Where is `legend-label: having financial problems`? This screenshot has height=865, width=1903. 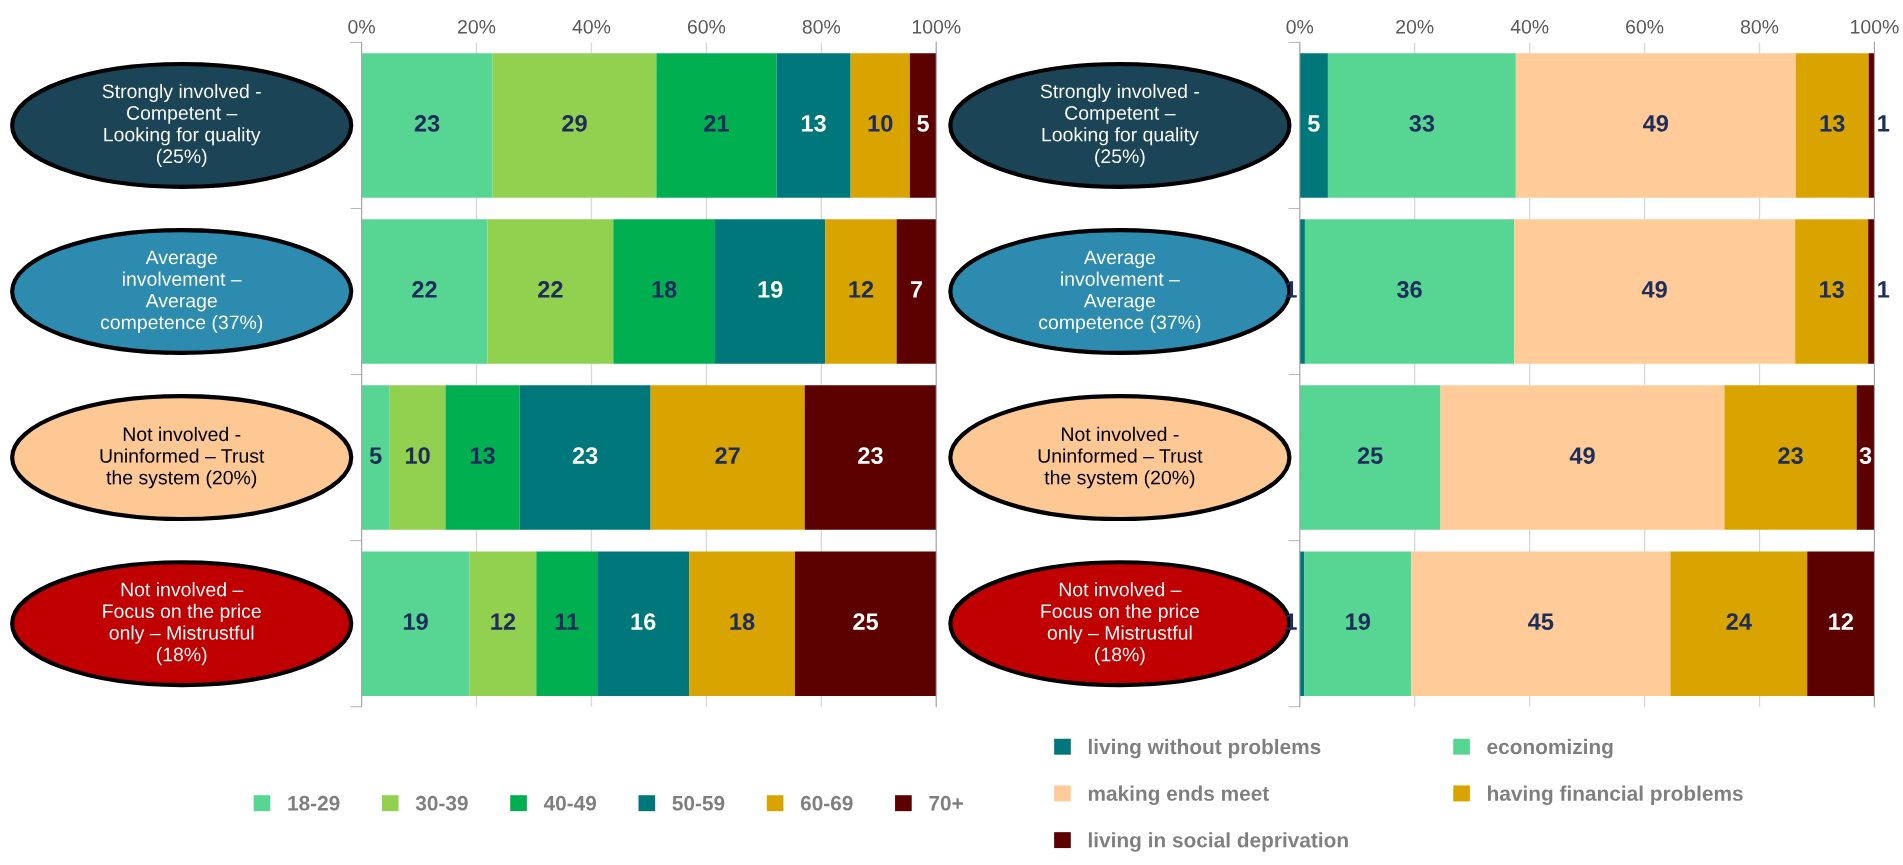
legend-label: having financial problems is located at coordinates (1615, 795).